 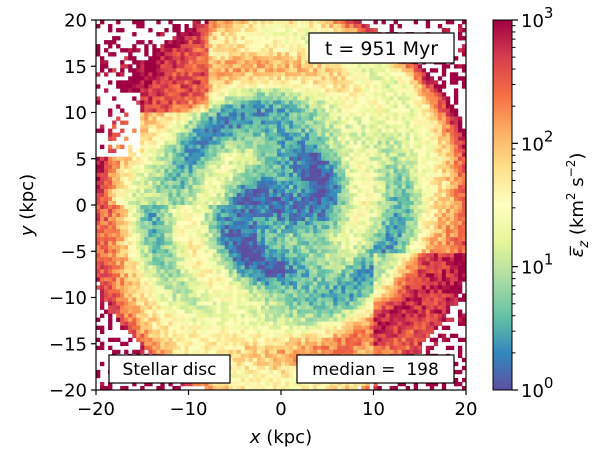 I want to click on x-axis: −20 −10 0 10 20, so click(x=277, y=405).